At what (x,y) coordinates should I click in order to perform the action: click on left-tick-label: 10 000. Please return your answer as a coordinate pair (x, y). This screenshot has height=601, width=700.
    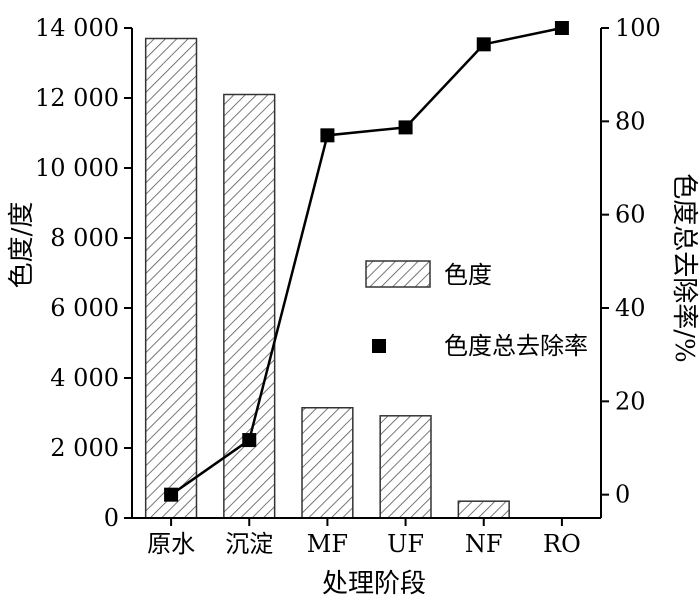
    Looking at the image, I should click on (77, 168).